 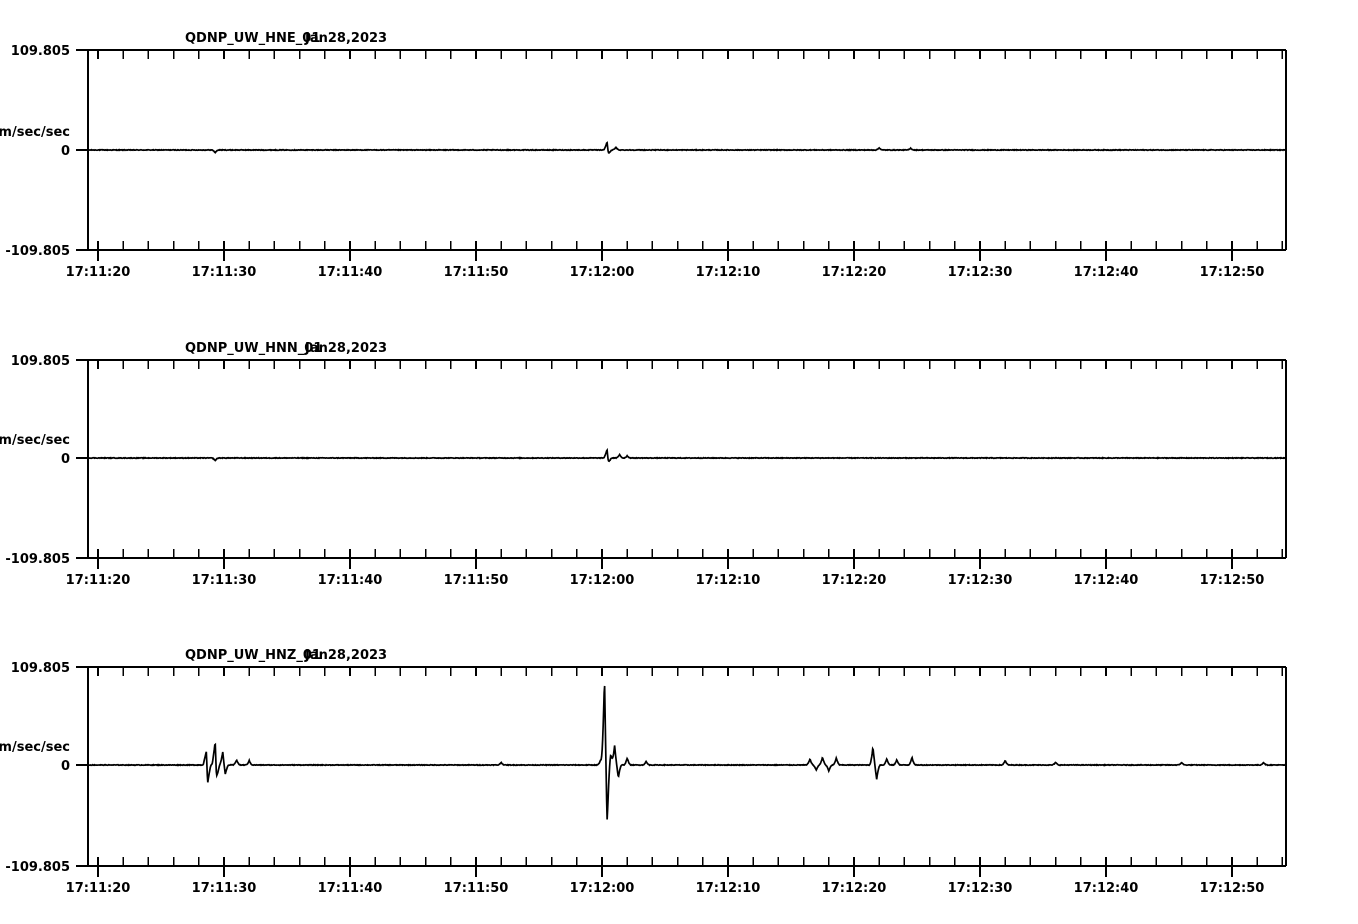 I want to click on panel-title: QDNP_UW_HNE_01, so click(x=253, y=38).